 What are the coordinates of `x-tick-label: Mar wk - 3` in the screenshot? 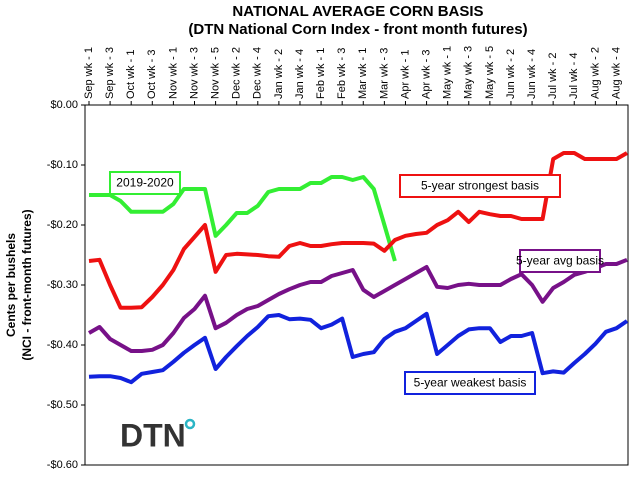 It's located at (384, 73).